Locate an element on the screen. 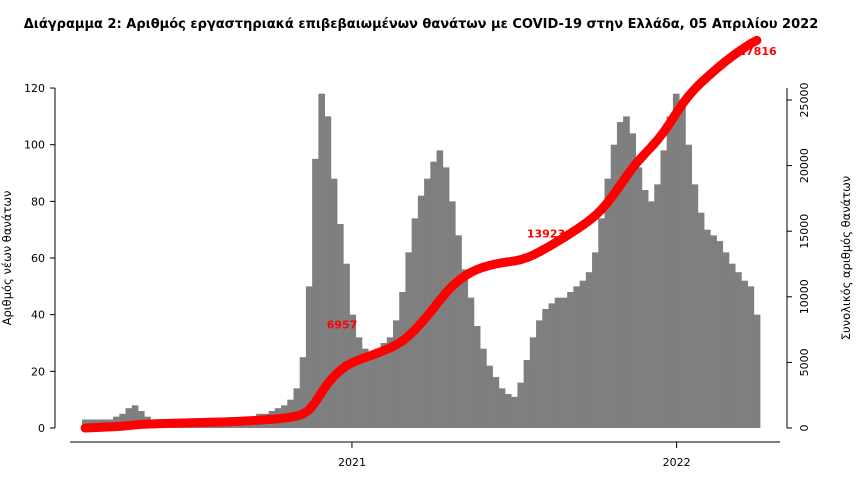 The height and width of the screenshot is (490, 867). annotation-label: 6957 is located at coordinates (342, 325).